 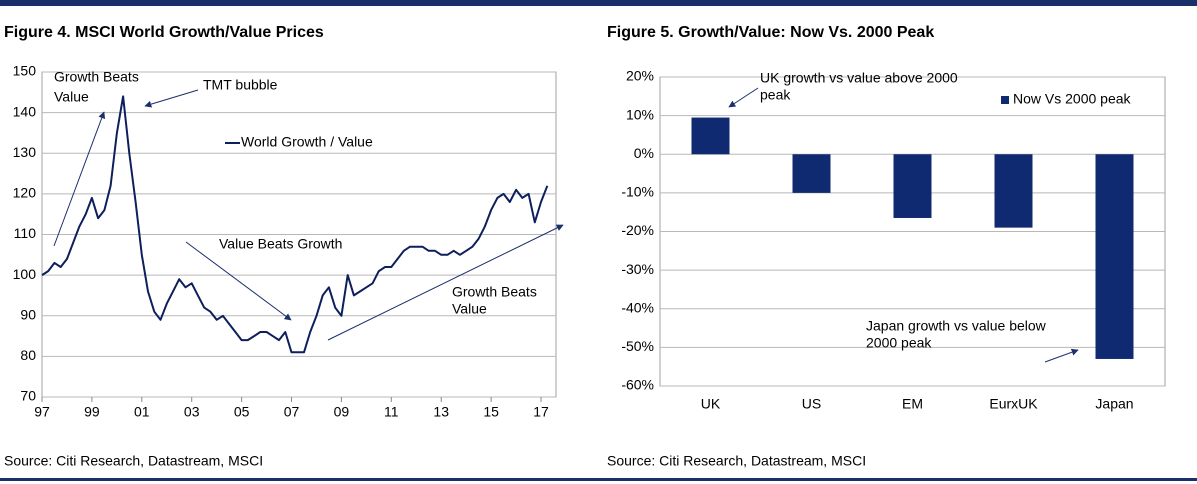 What do you see at coordinates (640, 76) in the screenshot?
I see `y-tick-label: 20%` at bounding box center [640, 76].